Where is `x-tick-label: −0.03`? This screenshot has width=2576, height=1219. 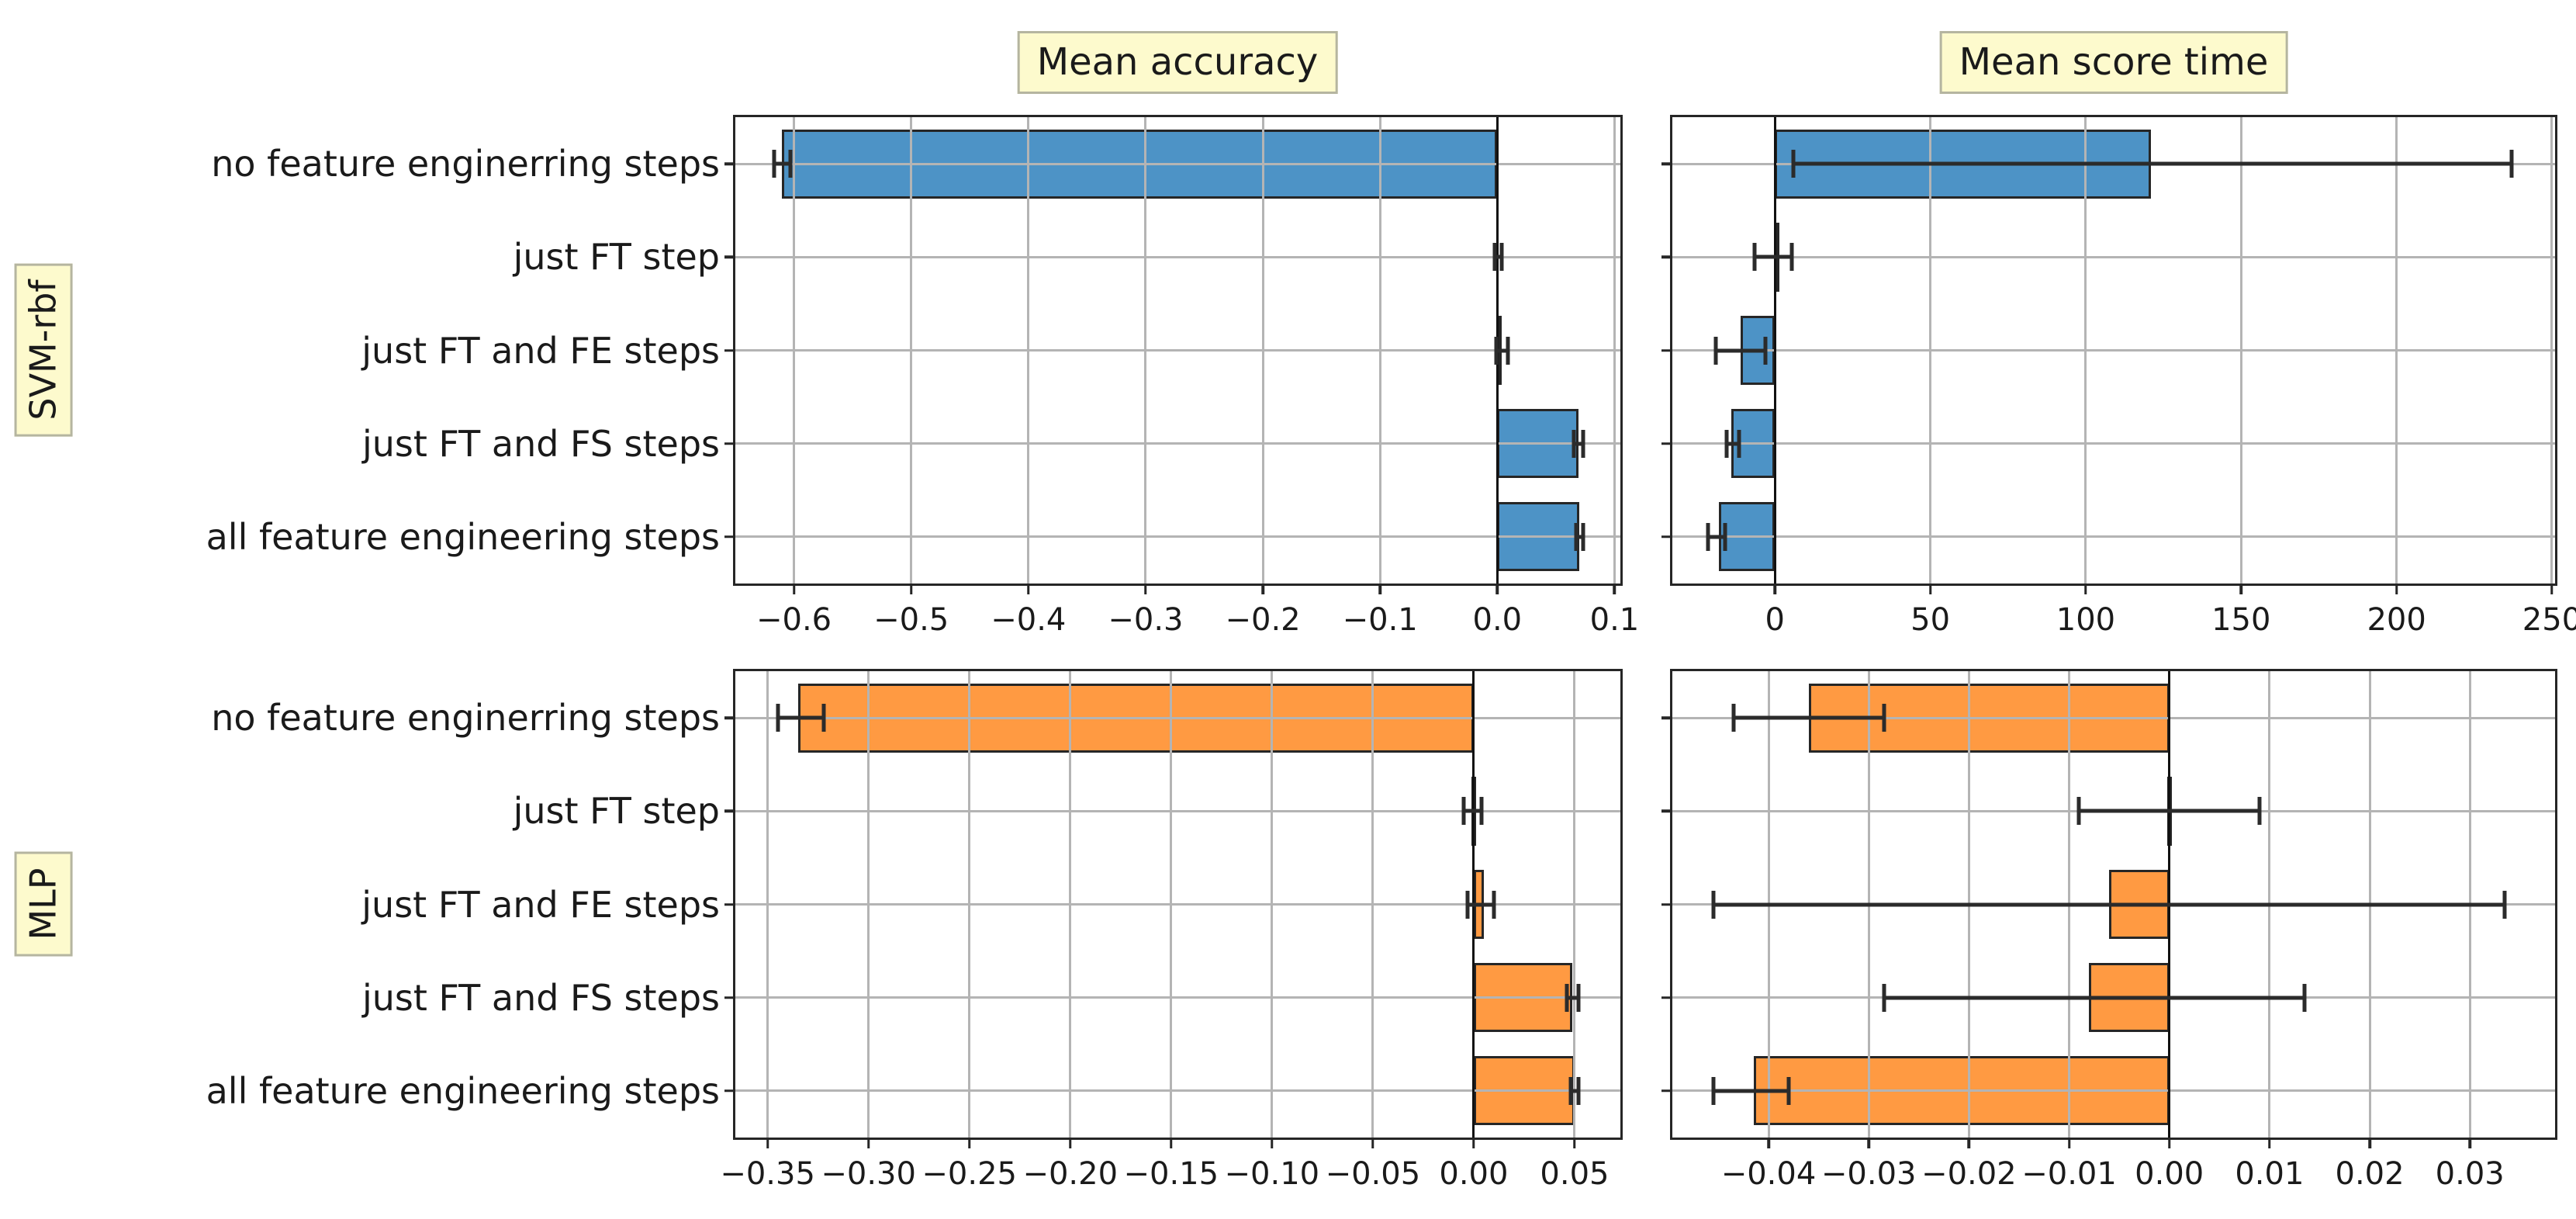 x-tick-label: −0.03 is located at coordinates (1868, 1174).